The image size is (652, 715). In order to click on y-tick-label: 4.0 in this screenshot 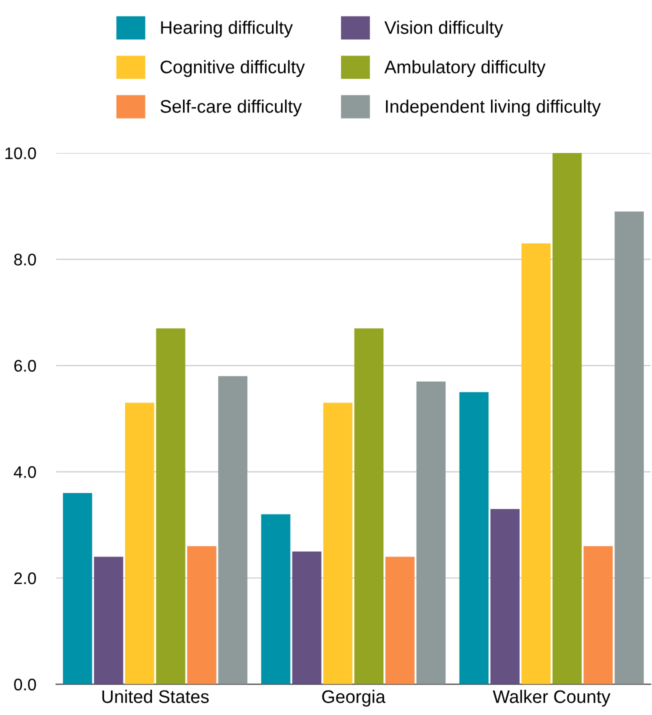, I will do `click(25, 472)`.